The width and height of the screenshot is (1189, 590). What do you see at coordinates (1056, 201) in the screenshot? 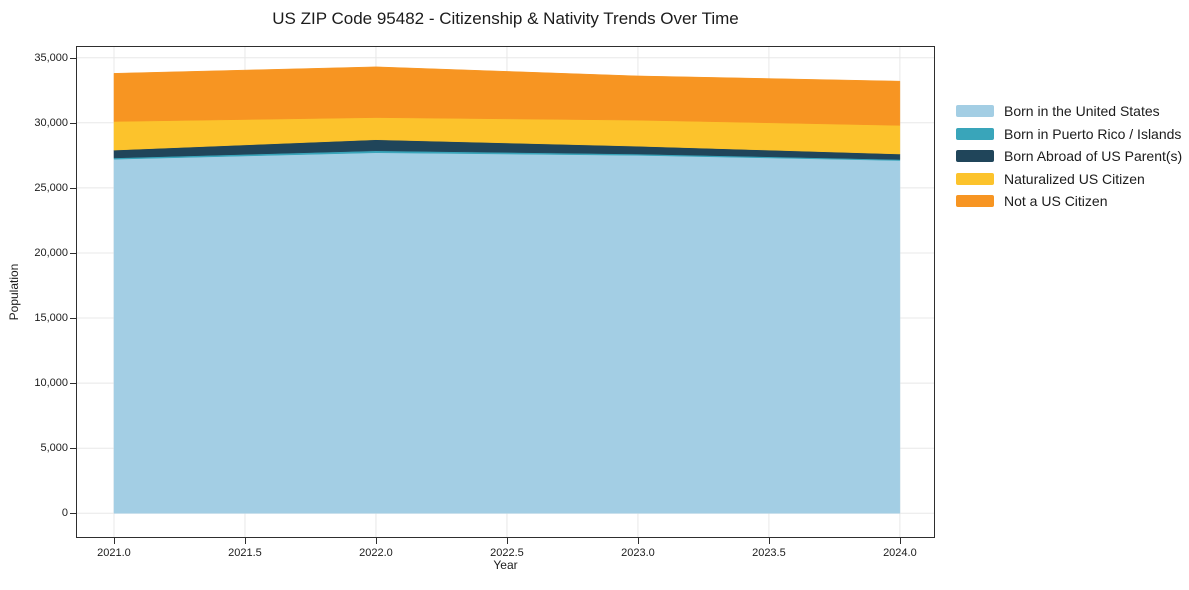
I see `legend-label: Not a US Citizen` at bounding box center [1056, 201].